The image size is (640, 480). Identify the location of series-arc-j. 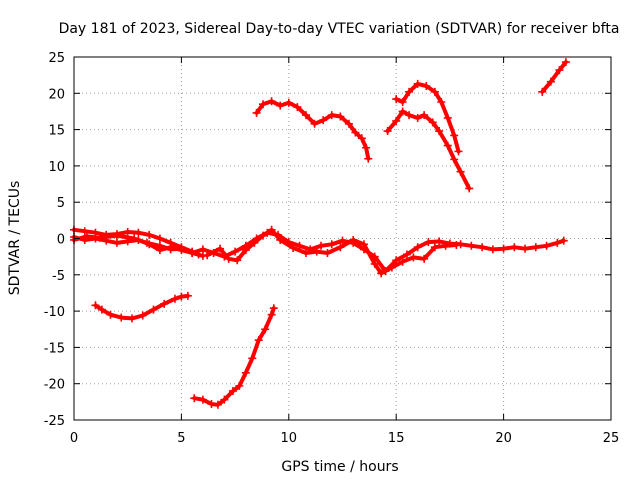
(427, 117).